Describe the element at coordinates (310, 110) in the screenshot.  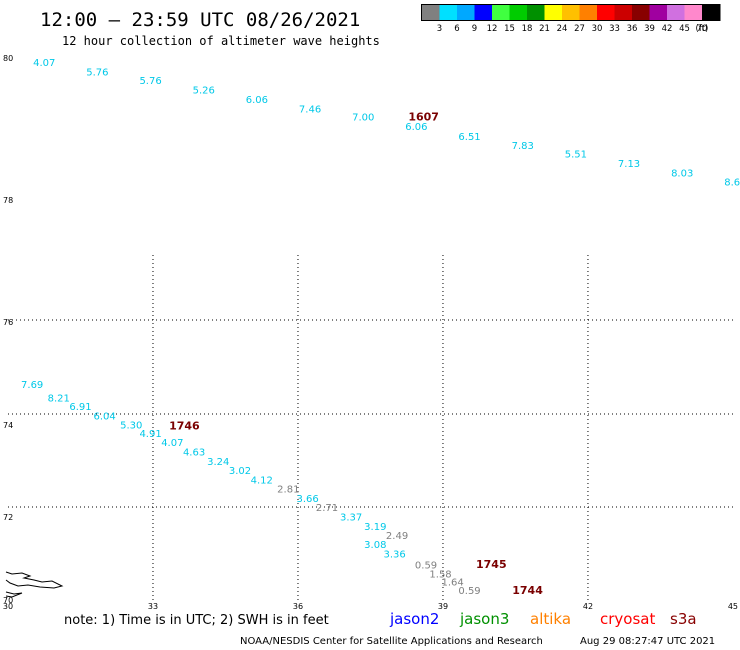
I see `swh-value: 7.46` at that location.